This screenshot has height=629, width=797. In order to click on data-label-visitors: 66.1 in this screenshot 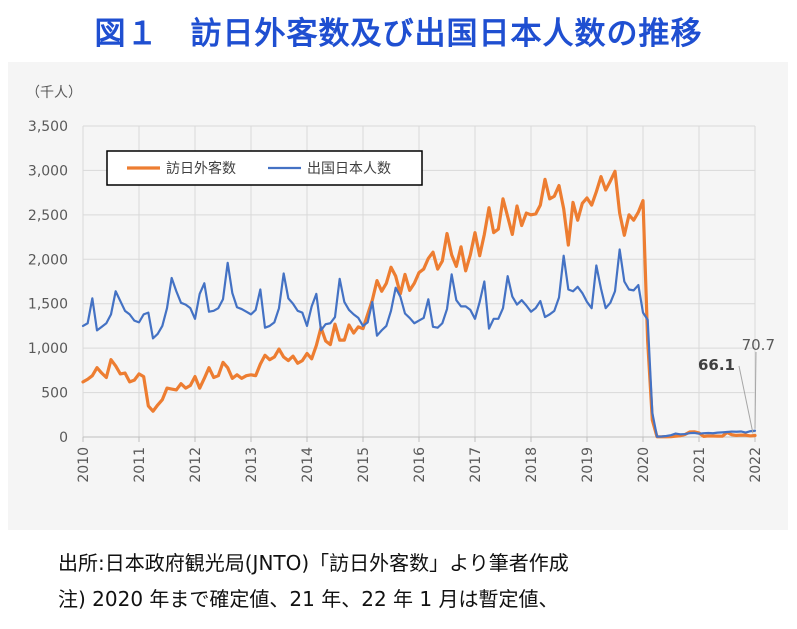, I will do `click(716, 365)`.